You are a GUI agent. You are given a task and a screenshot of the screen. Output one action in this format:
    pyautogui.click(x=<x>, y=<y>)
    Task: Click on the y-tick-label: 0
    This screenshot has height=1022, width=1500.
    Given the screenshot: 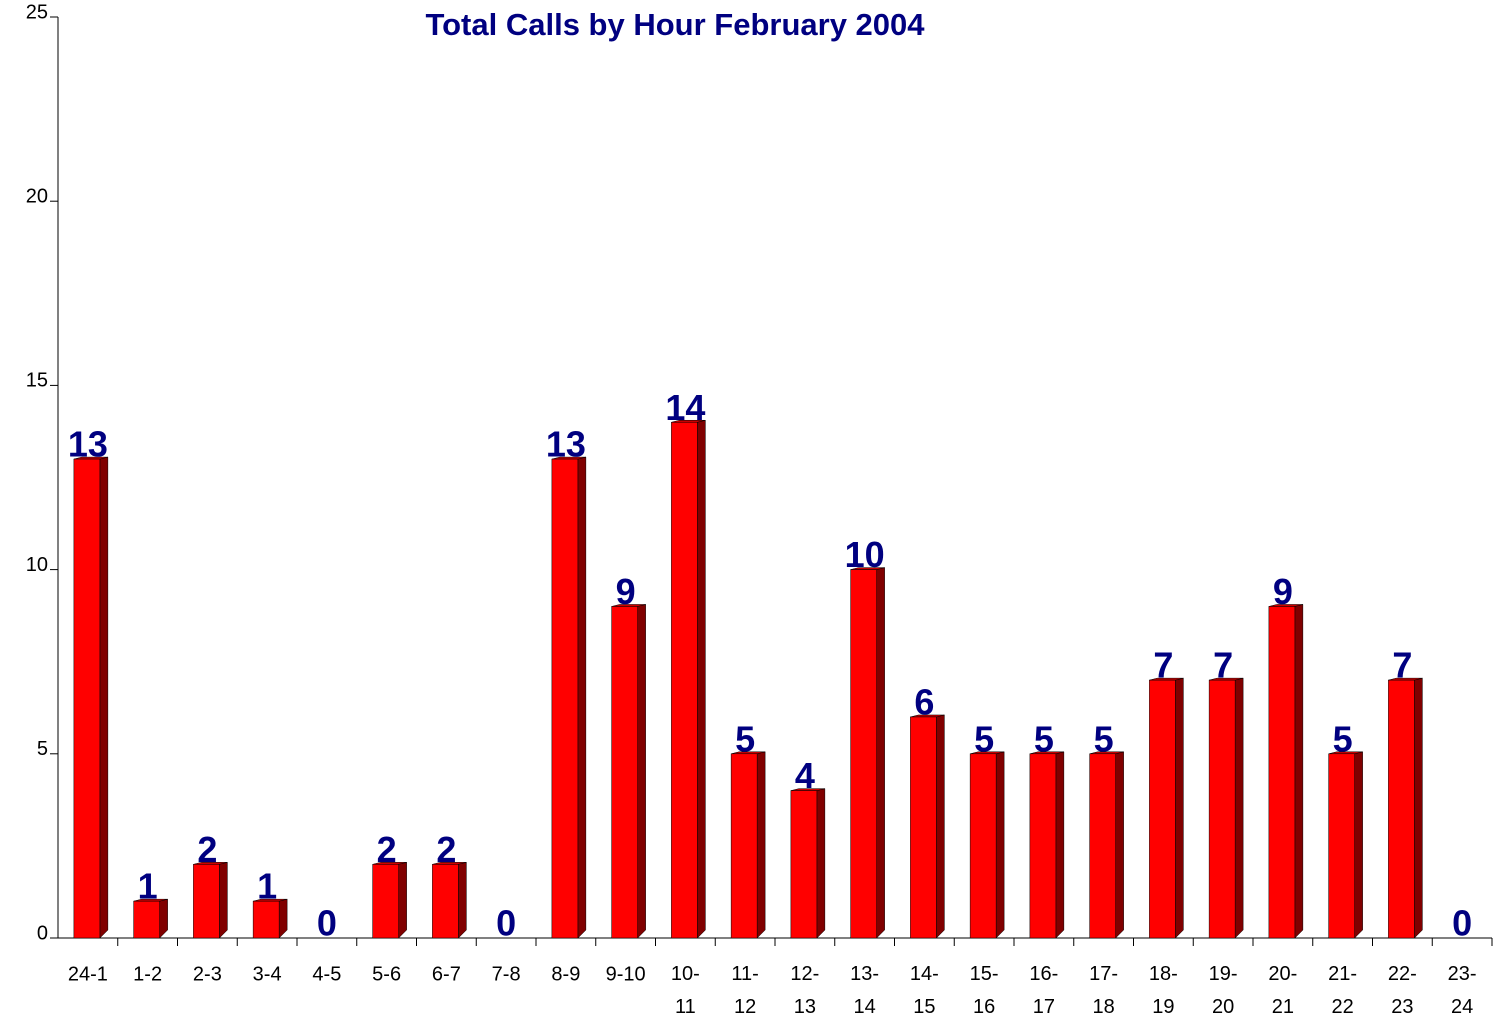 What is the action you would take?
    pyautogui.click(x=42, y=933)
    